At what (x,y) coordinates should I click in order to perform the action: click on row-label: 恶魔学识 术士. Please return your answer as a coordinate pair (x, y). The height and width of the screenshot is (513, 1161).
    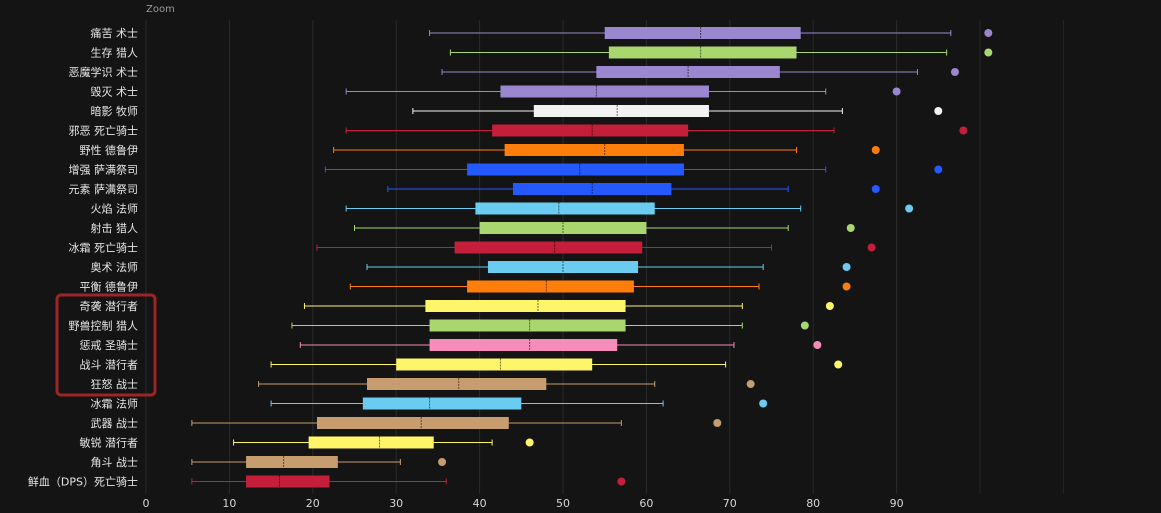
    Looking at the image, I should click on (104, 72).